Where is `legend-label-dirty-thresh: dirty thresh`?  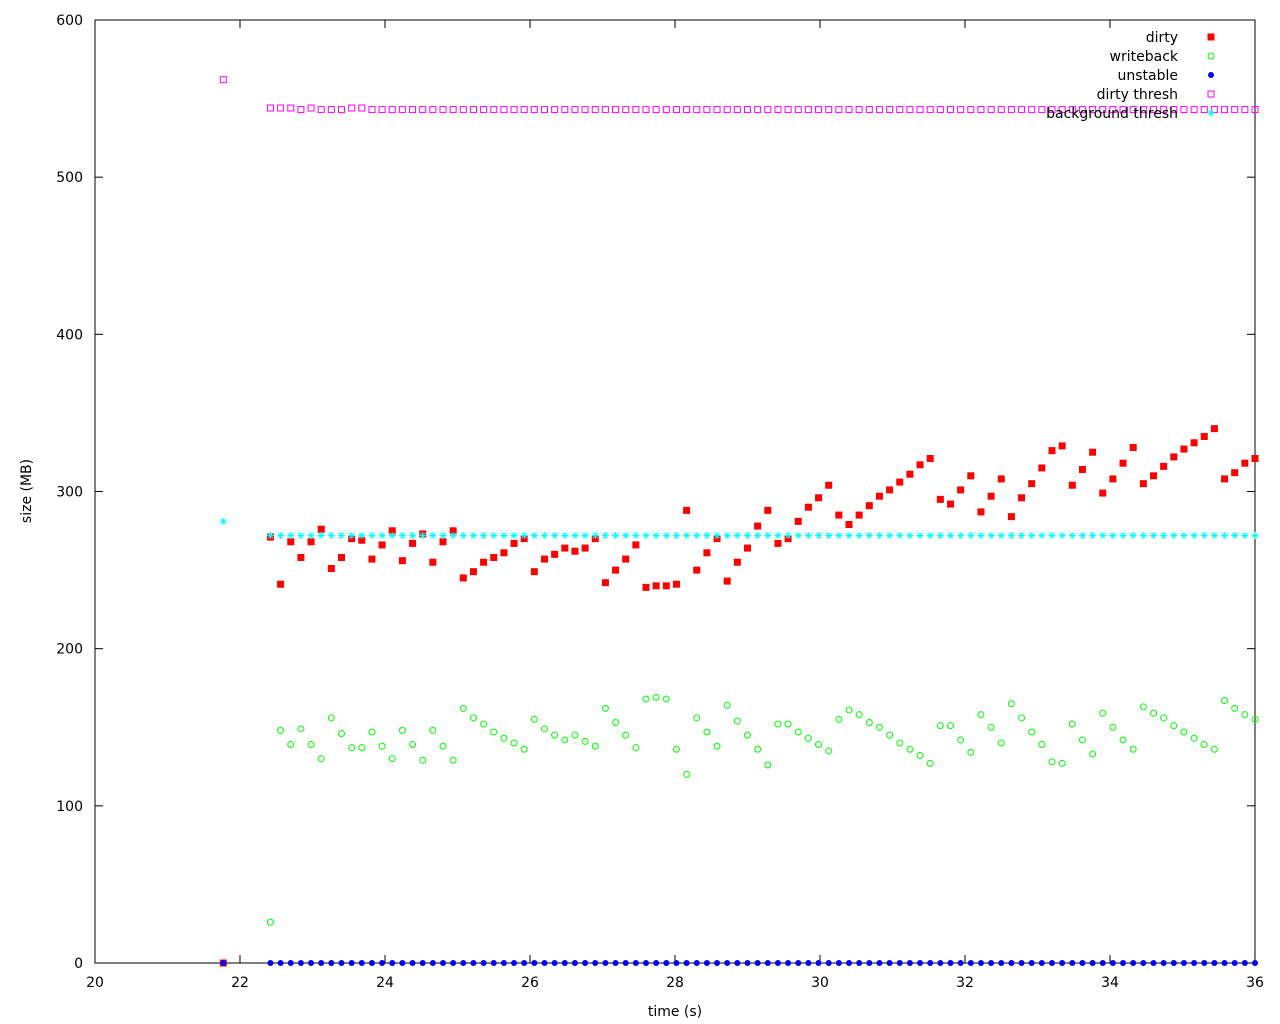
legend-label-dirty-thresh: dirty thresh is located at coordinates (1137, 95).